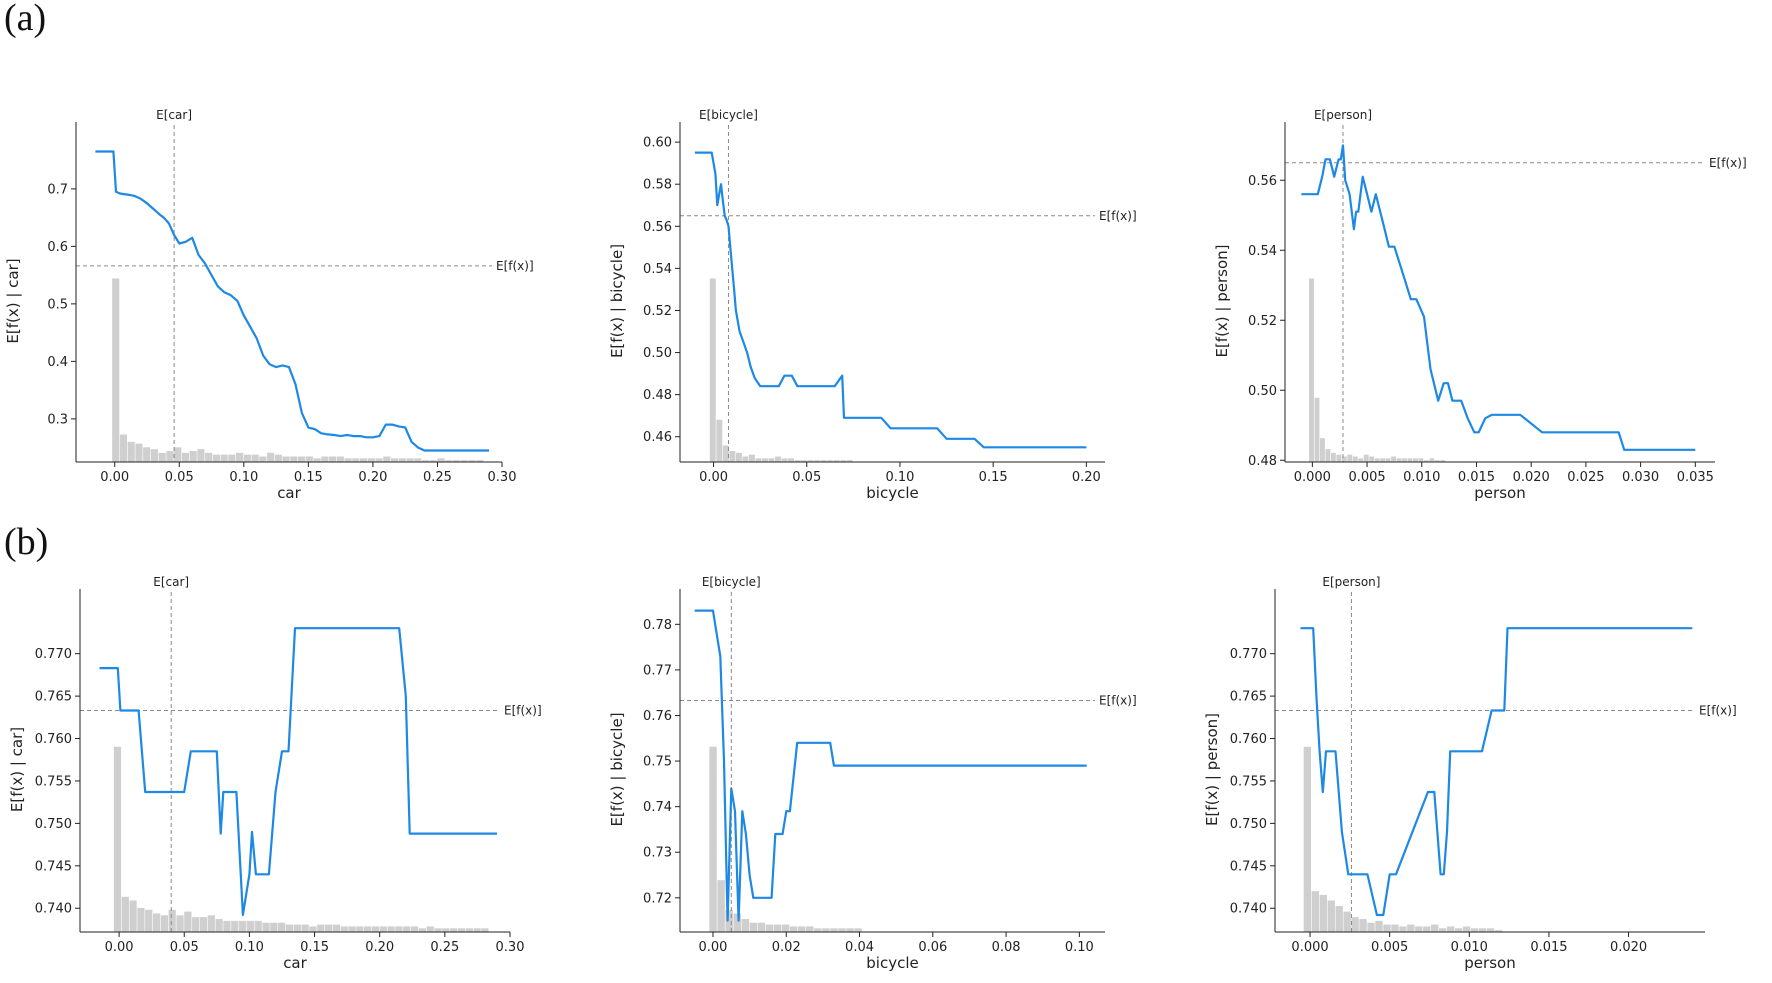  I want to click on y-tick-label: 0.760, so click(1248, 739).